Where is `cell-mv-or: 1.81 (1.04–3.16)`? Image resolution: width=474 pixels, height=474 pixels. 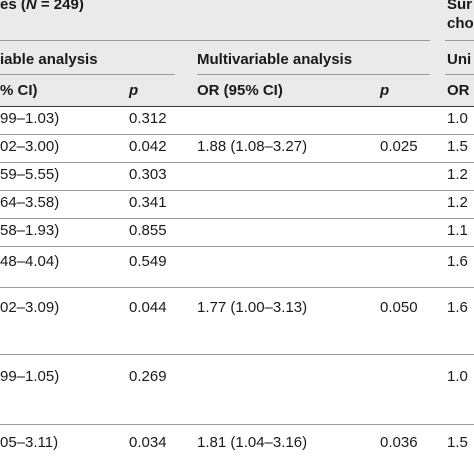
cell-mv-or: 1.81 (1.04–3.16) is located at coordinates (252, 442).